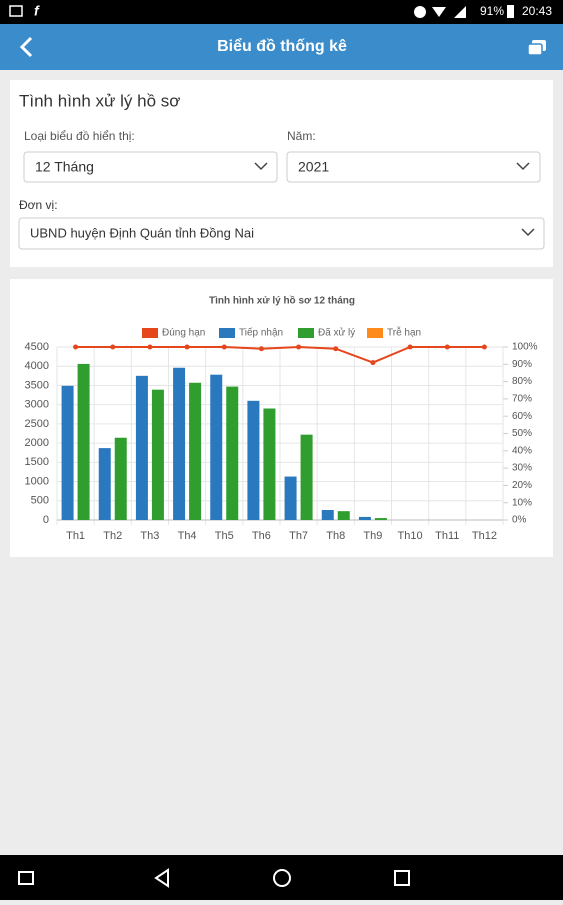  What do you see at coordinates (522, 450) in the screenshot?
I see `y2-tick-label: 40%` at bounding box center [522, 450].